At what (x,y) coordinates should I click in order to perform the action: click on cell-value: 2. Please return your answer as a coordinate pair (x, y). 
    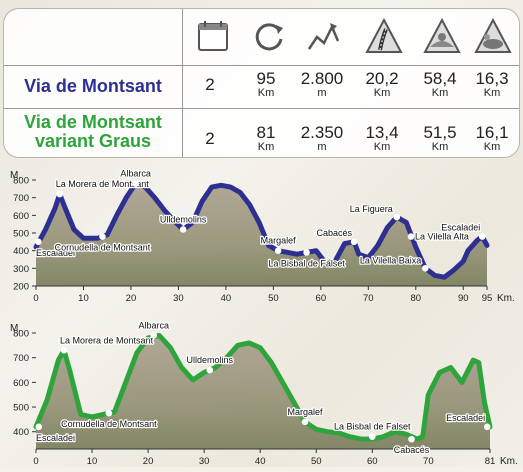
    Looking at the image, I should click on (210, 138).